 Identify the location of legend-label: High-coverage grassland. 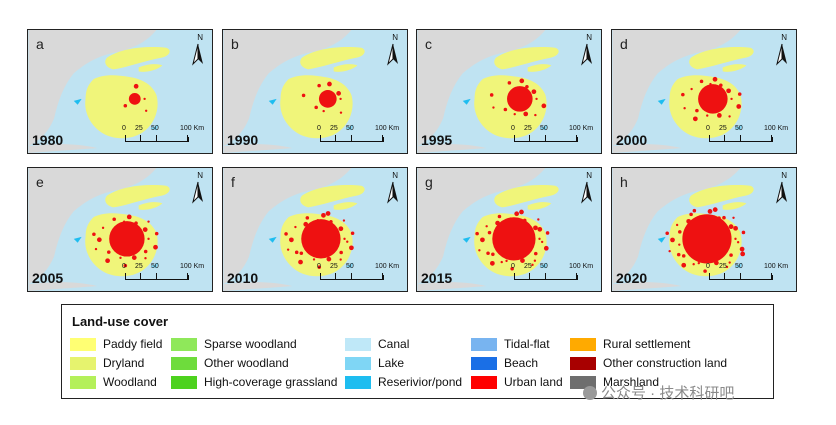
(271, 382).